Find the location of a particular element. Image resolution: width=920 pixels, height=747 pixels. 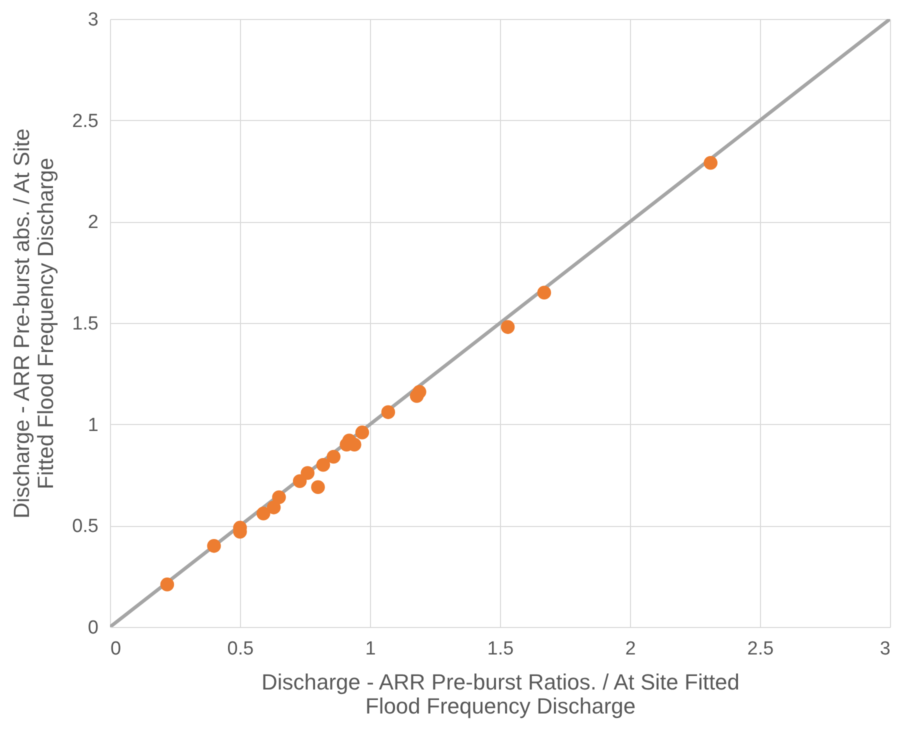

x-tick-label: 2 is located at coordinates (630, 649).